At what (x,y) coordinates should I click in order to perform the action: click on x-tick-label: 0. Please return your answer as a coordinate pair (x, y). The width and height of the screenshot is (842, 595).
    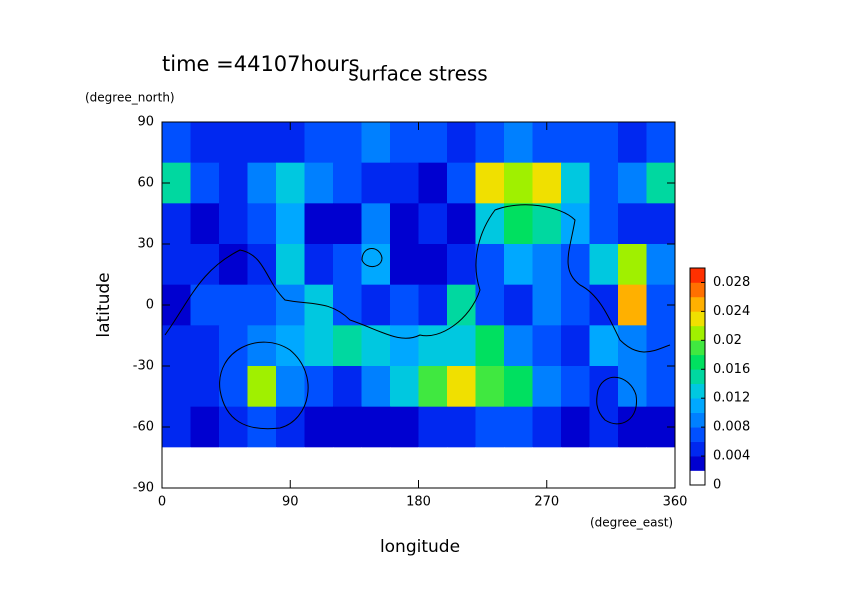
    Looking at the image, I should click on (162, 502).